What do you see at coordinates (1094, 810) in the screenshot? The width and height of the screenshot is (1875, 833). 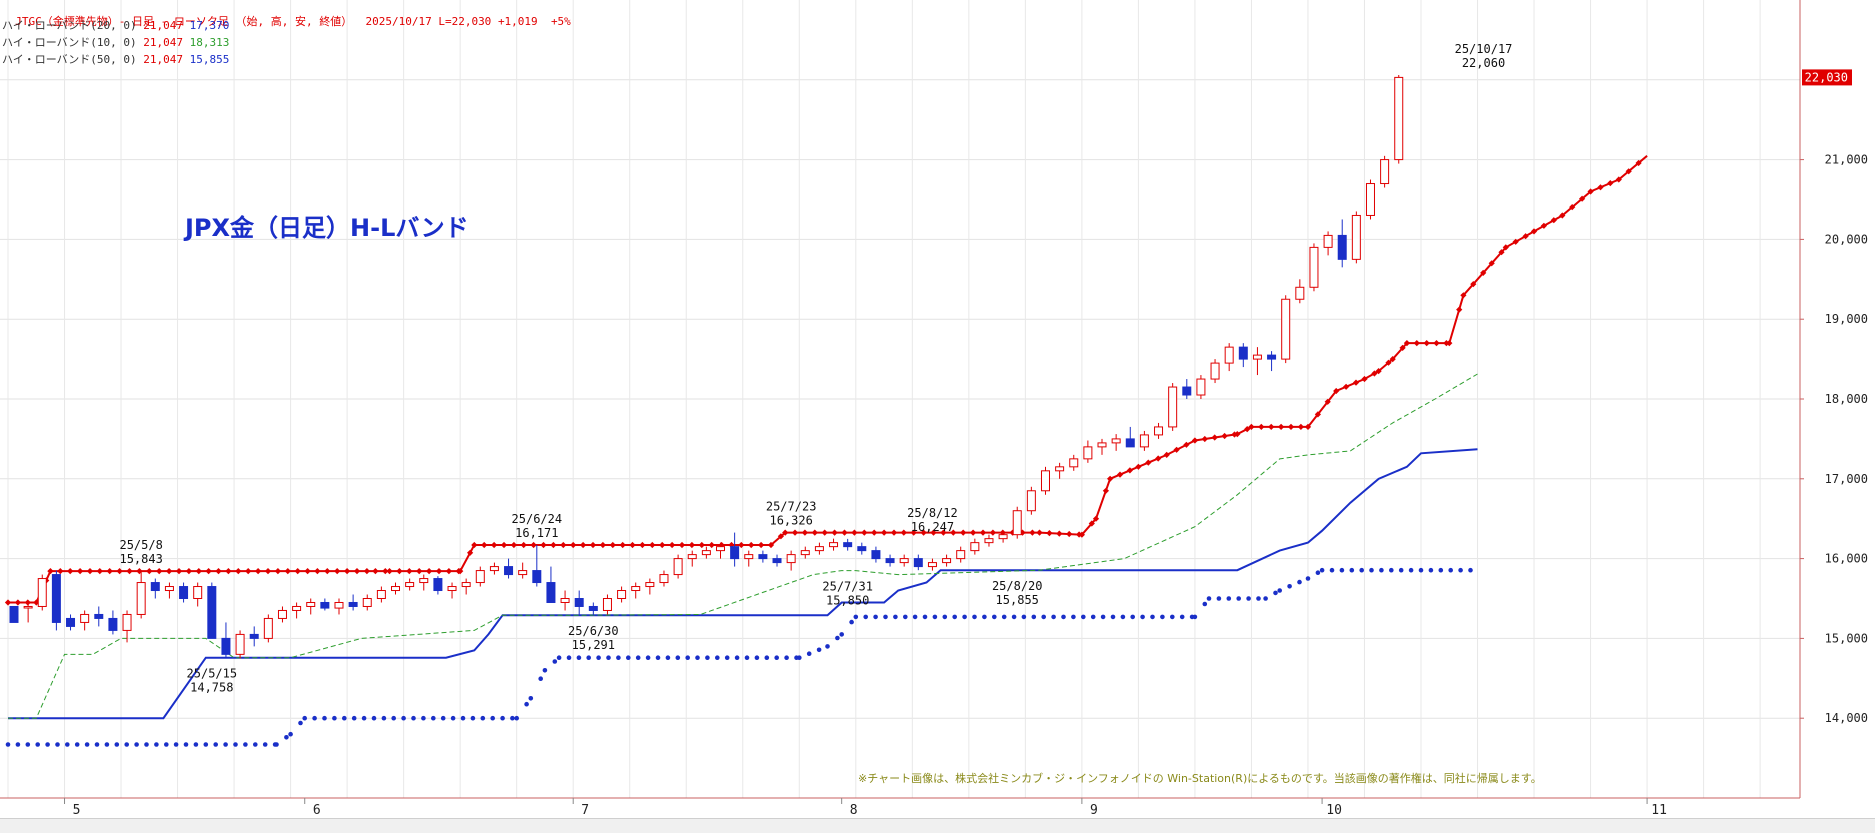 I see `x-tick-label: 9` at bounding box center [1094, 810].